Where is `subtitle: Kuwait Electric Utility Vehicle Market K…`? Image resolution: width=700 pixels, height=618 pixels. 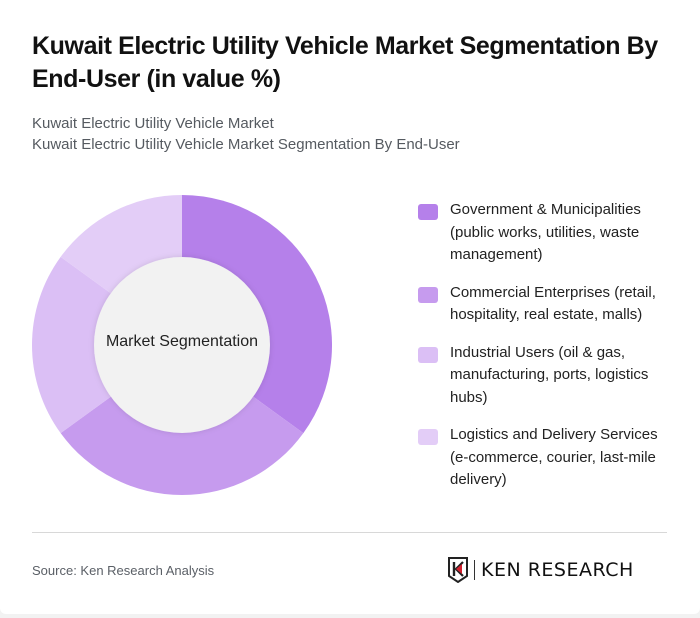 subtitle: Kuwait Electric Utility Vehicle Market K… is located at coordinates (246, 134).